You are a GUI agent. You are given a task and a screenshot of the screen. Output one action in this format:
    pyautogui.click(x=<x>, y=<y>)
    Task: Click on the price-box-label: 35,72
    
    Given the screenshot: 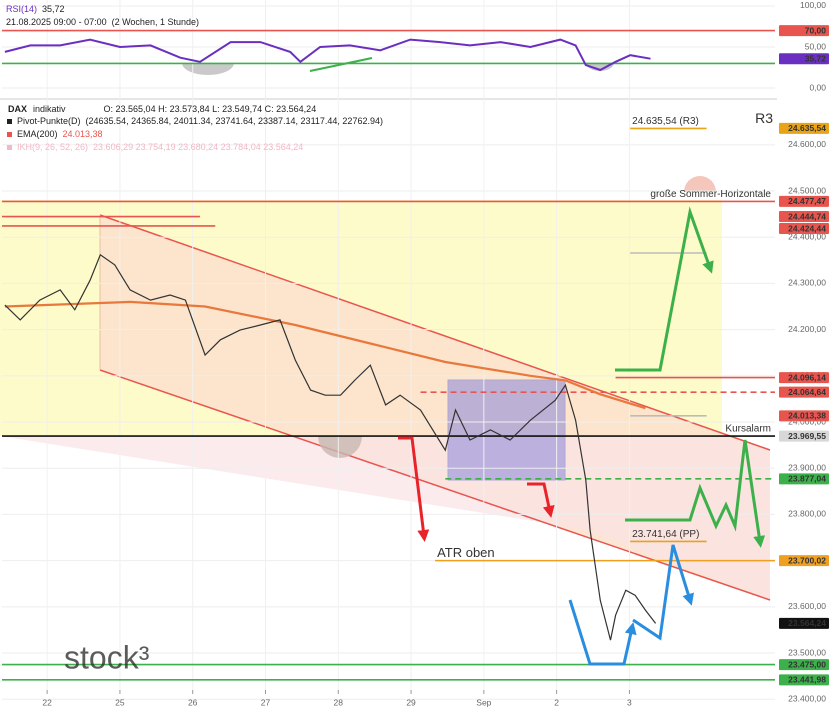 What is the action you would take?
    pyautogui.click(x=816, y=58)
    